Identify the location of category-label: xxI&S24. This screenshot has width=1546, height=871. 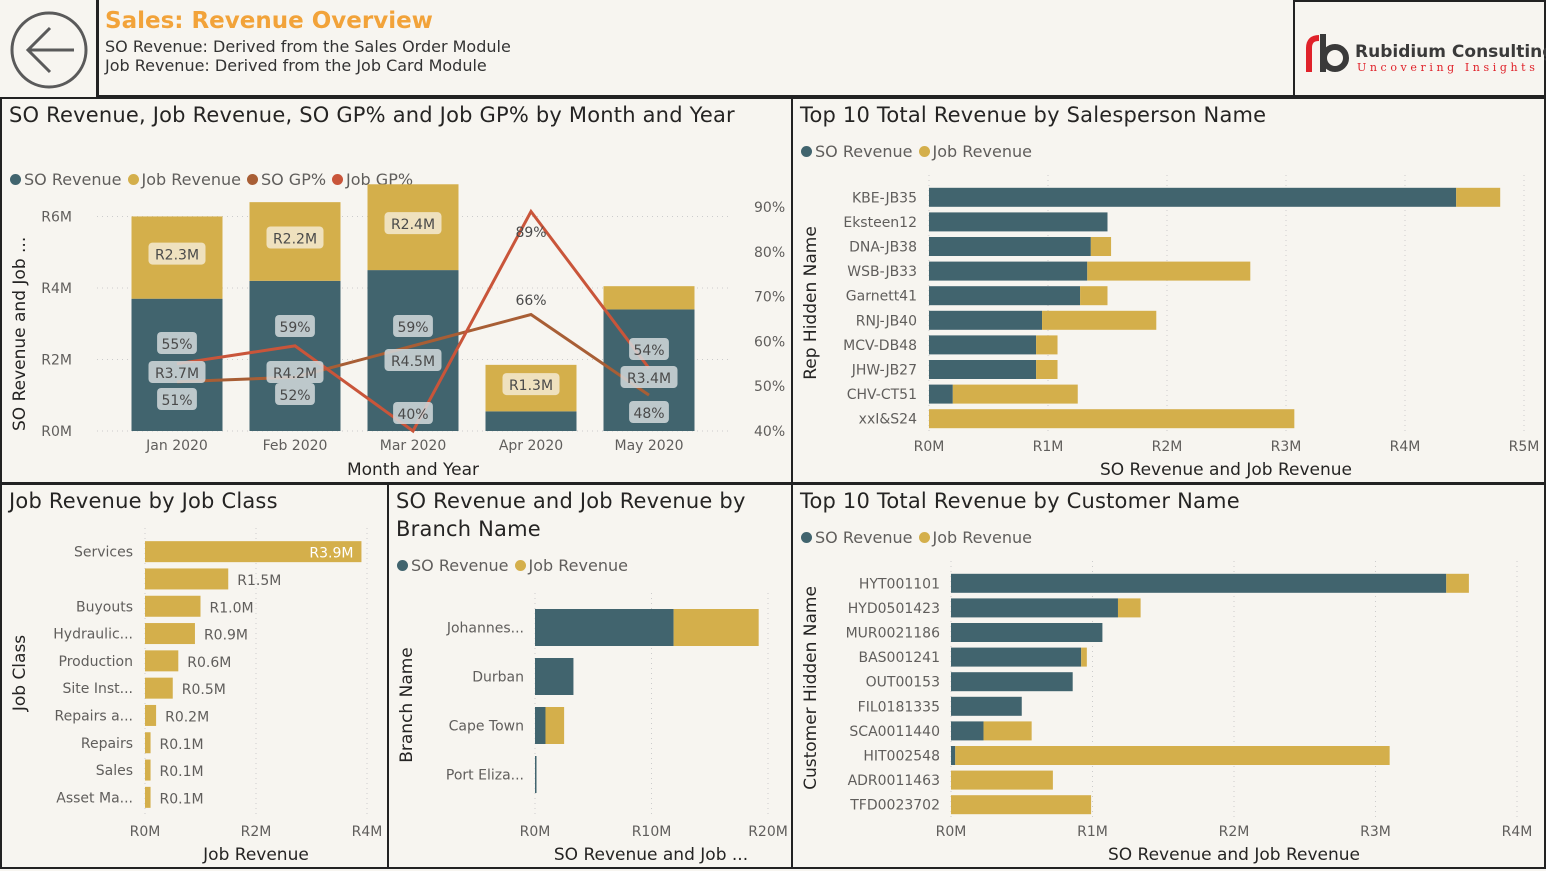
(888, 420).